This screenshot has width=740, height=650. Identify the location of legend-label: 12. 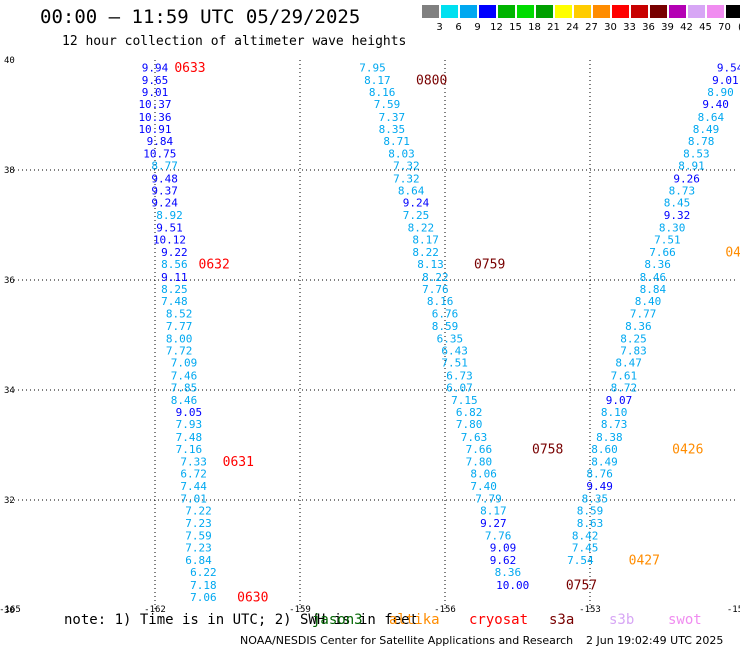
(496, 27).